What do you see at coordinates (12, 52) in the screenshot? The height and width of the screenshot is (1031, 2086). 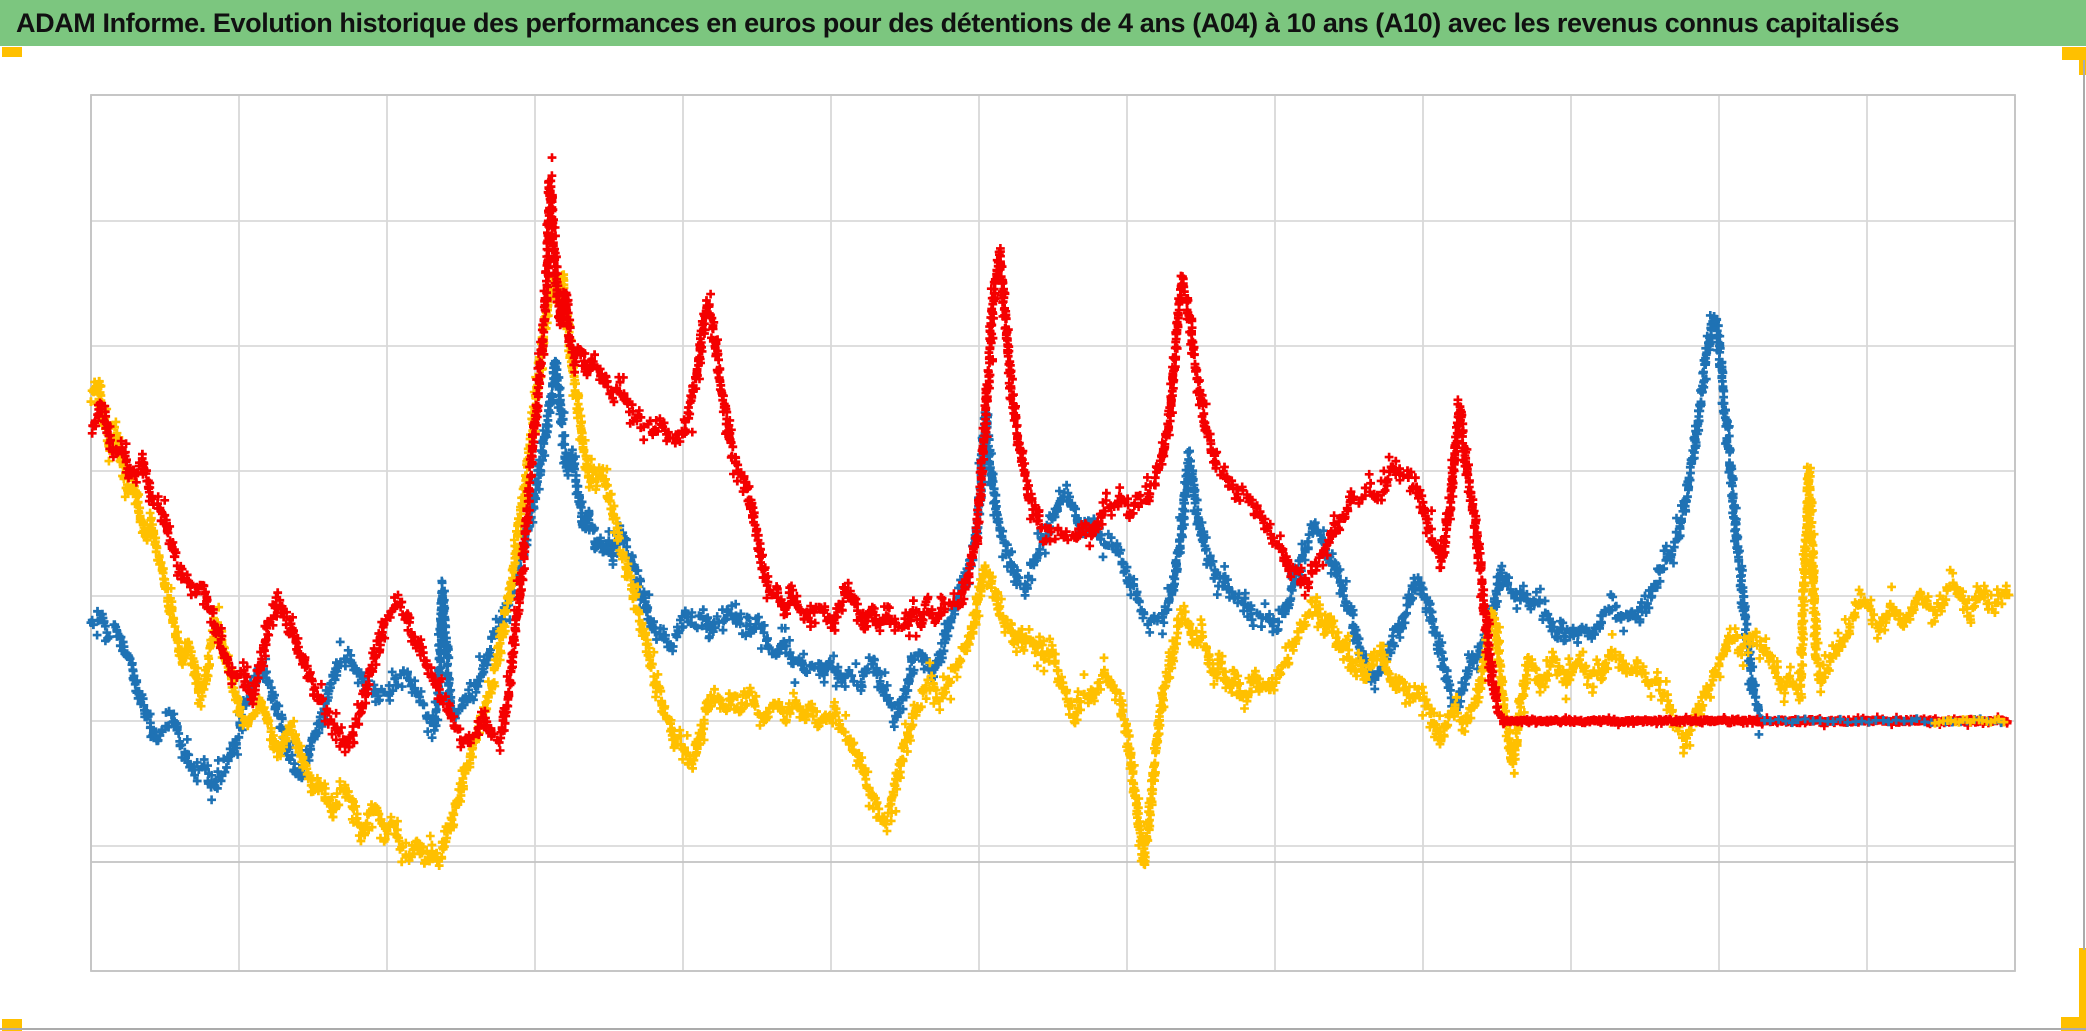 I see `range-corner-top-left-accent` at bounding box center [12, 52].